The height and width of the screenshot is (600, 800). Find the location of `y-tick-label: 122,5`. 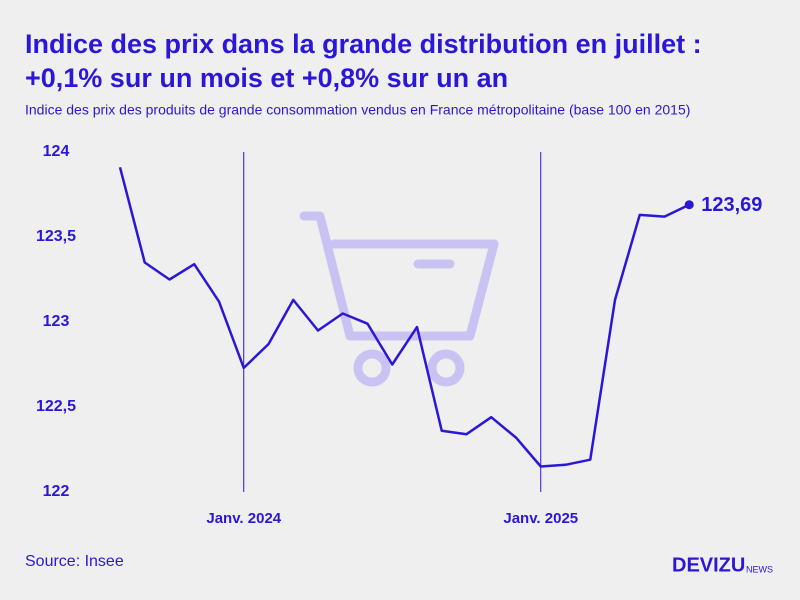

y-tick-label: 122,5 is located at coordinates (56, 406).